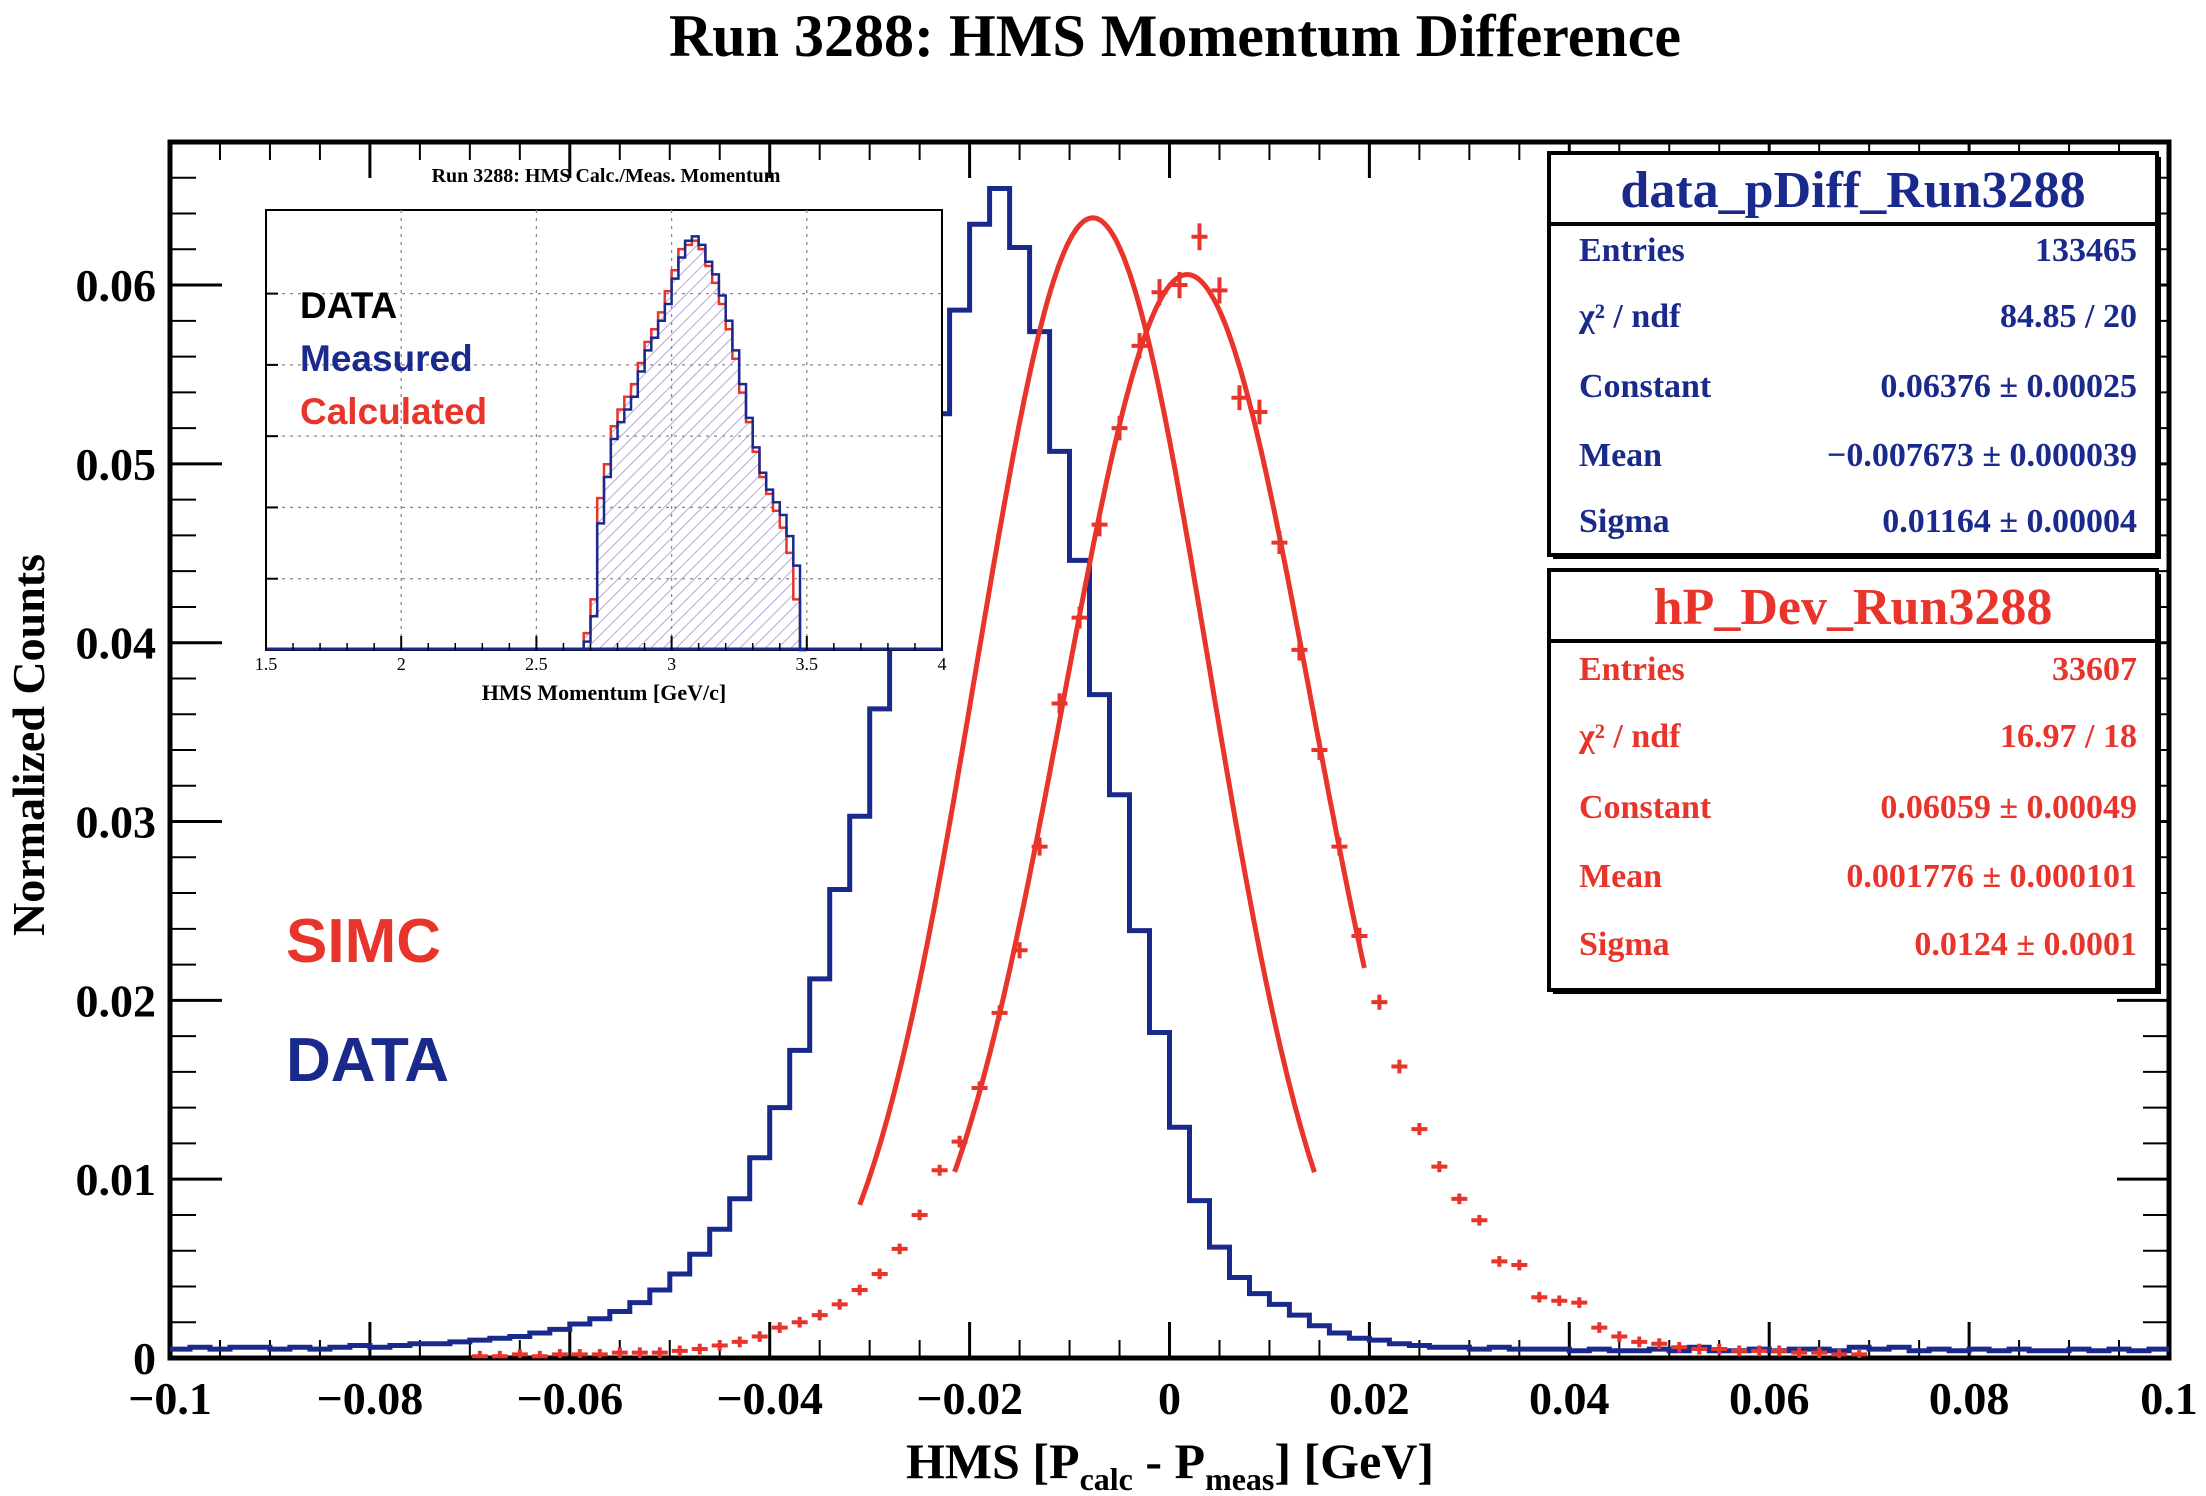 The height and width of the screenshot is (1496, 2206). I want to click on stats-row-value: 84.85 / 20, so click(2068, 316).